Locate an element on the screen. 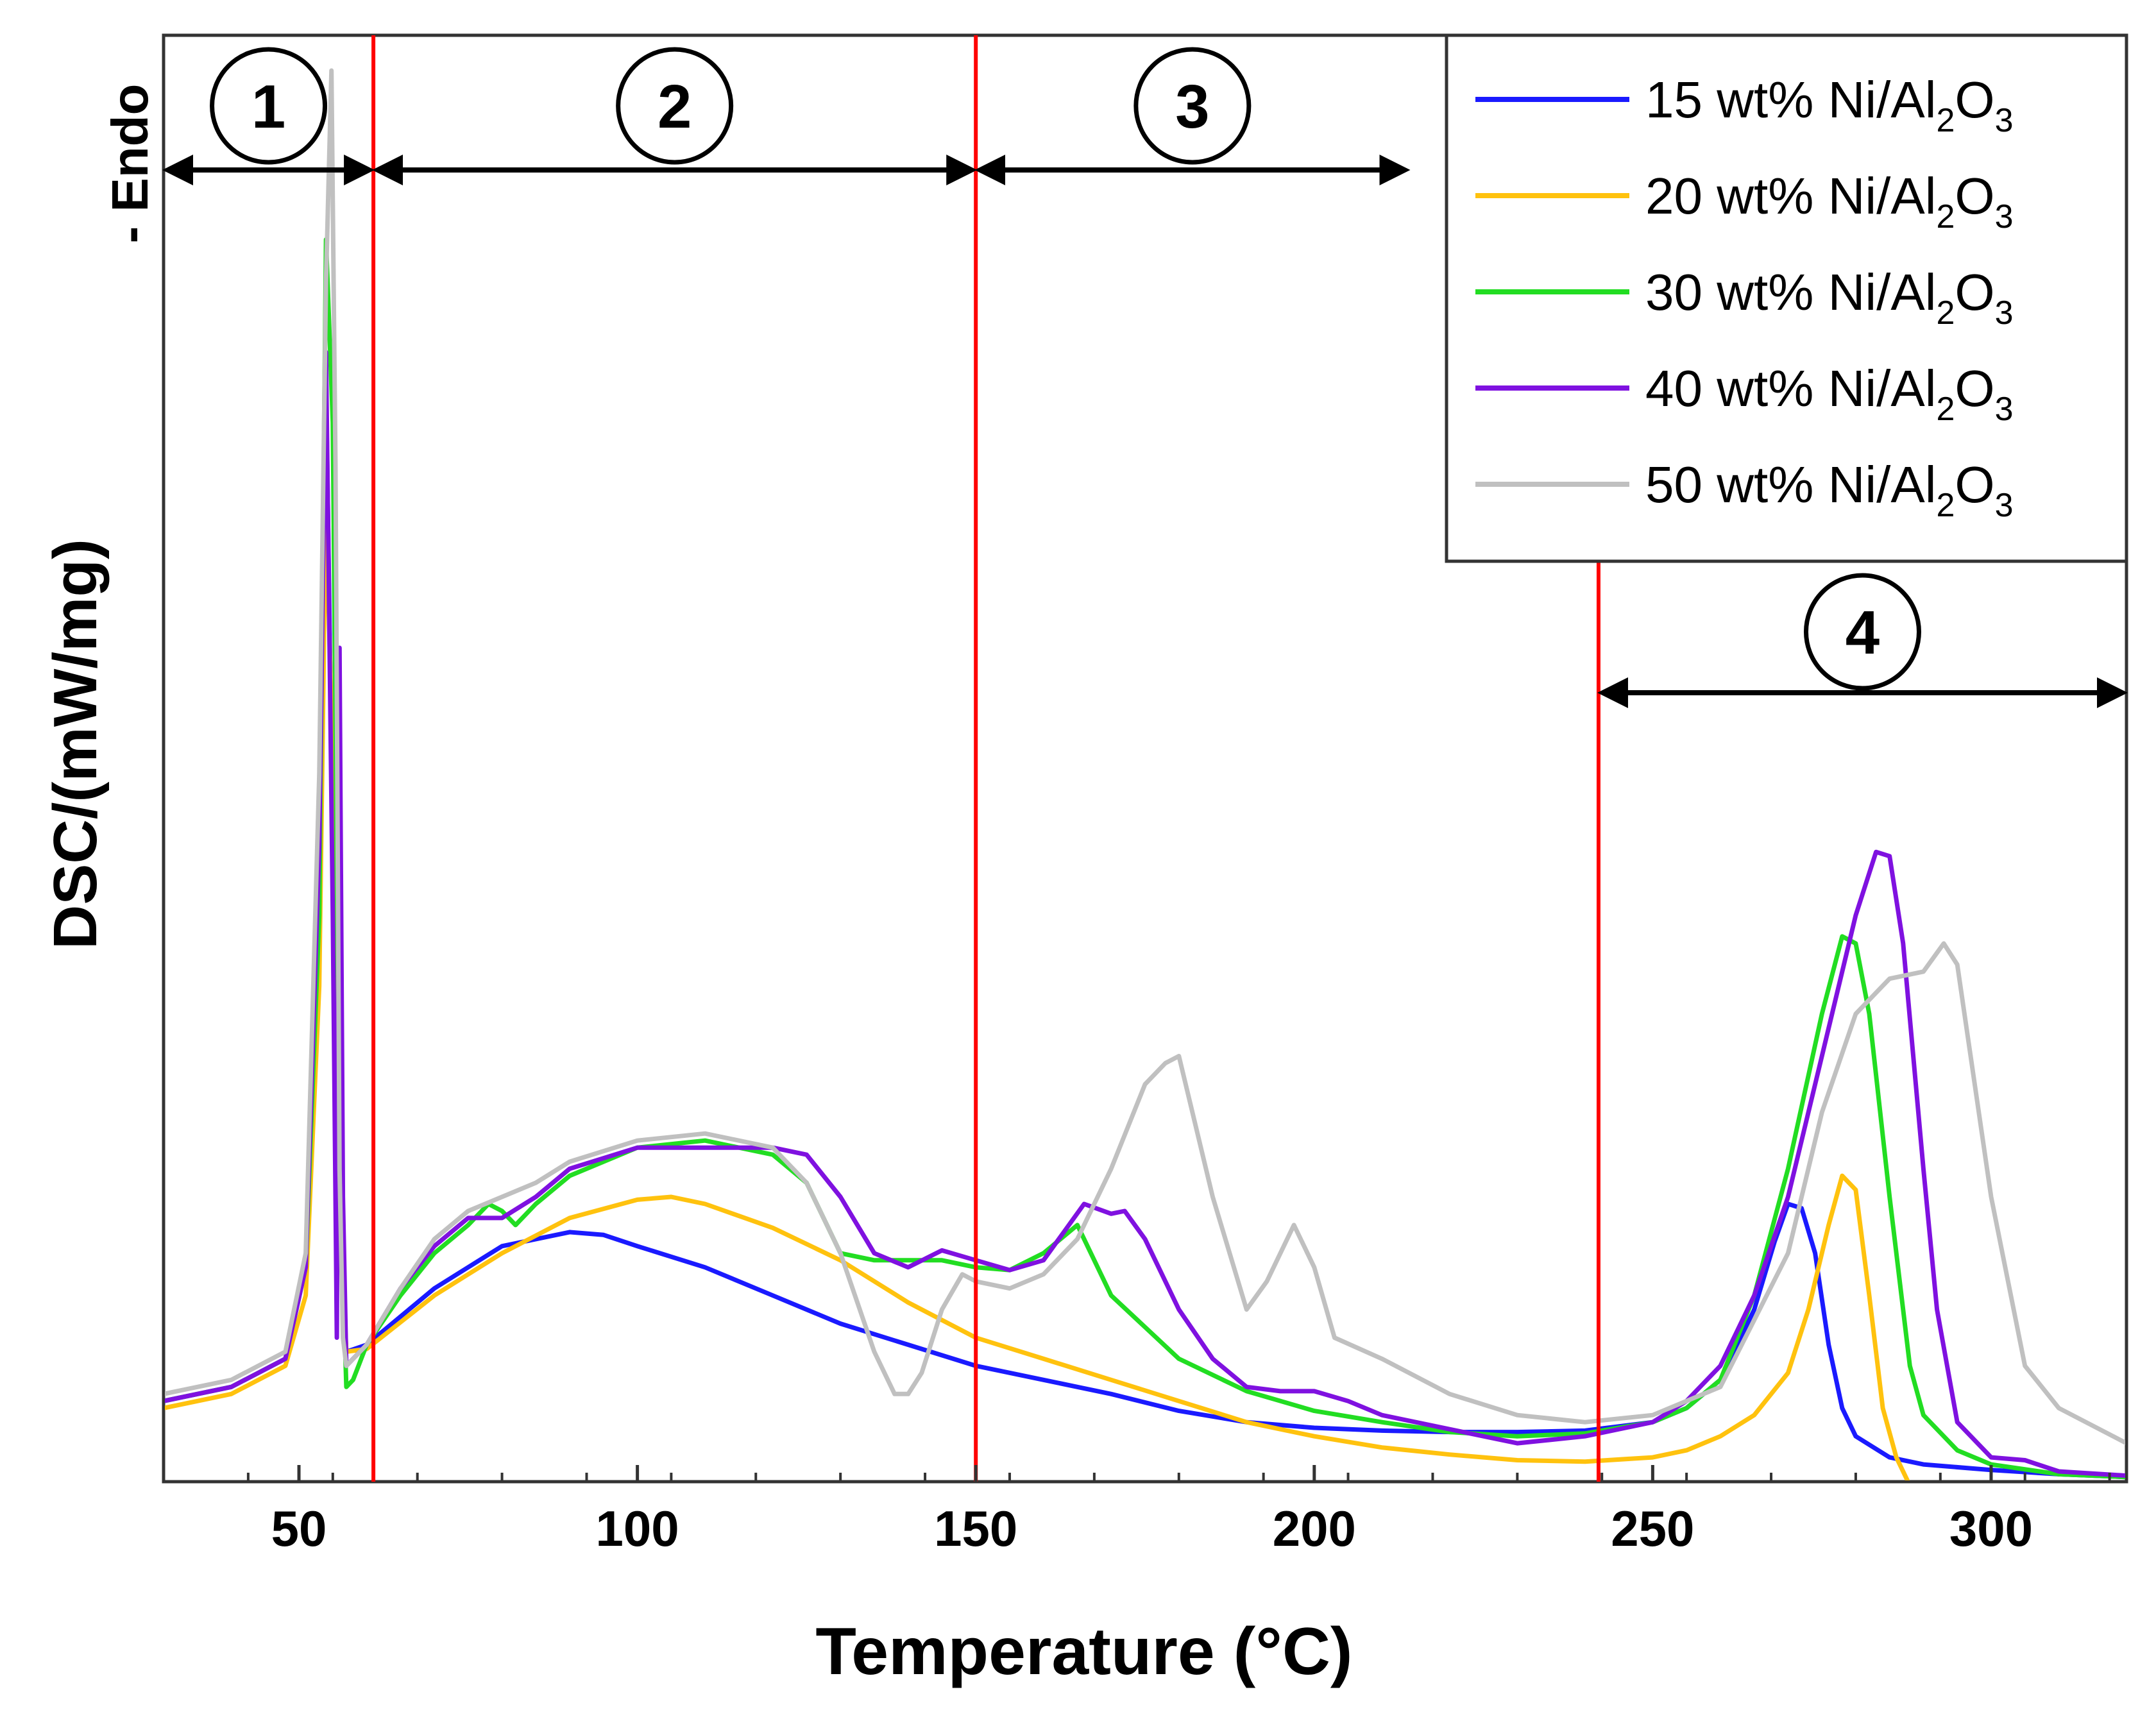  legend-box is located at coordinates (1787, 298).